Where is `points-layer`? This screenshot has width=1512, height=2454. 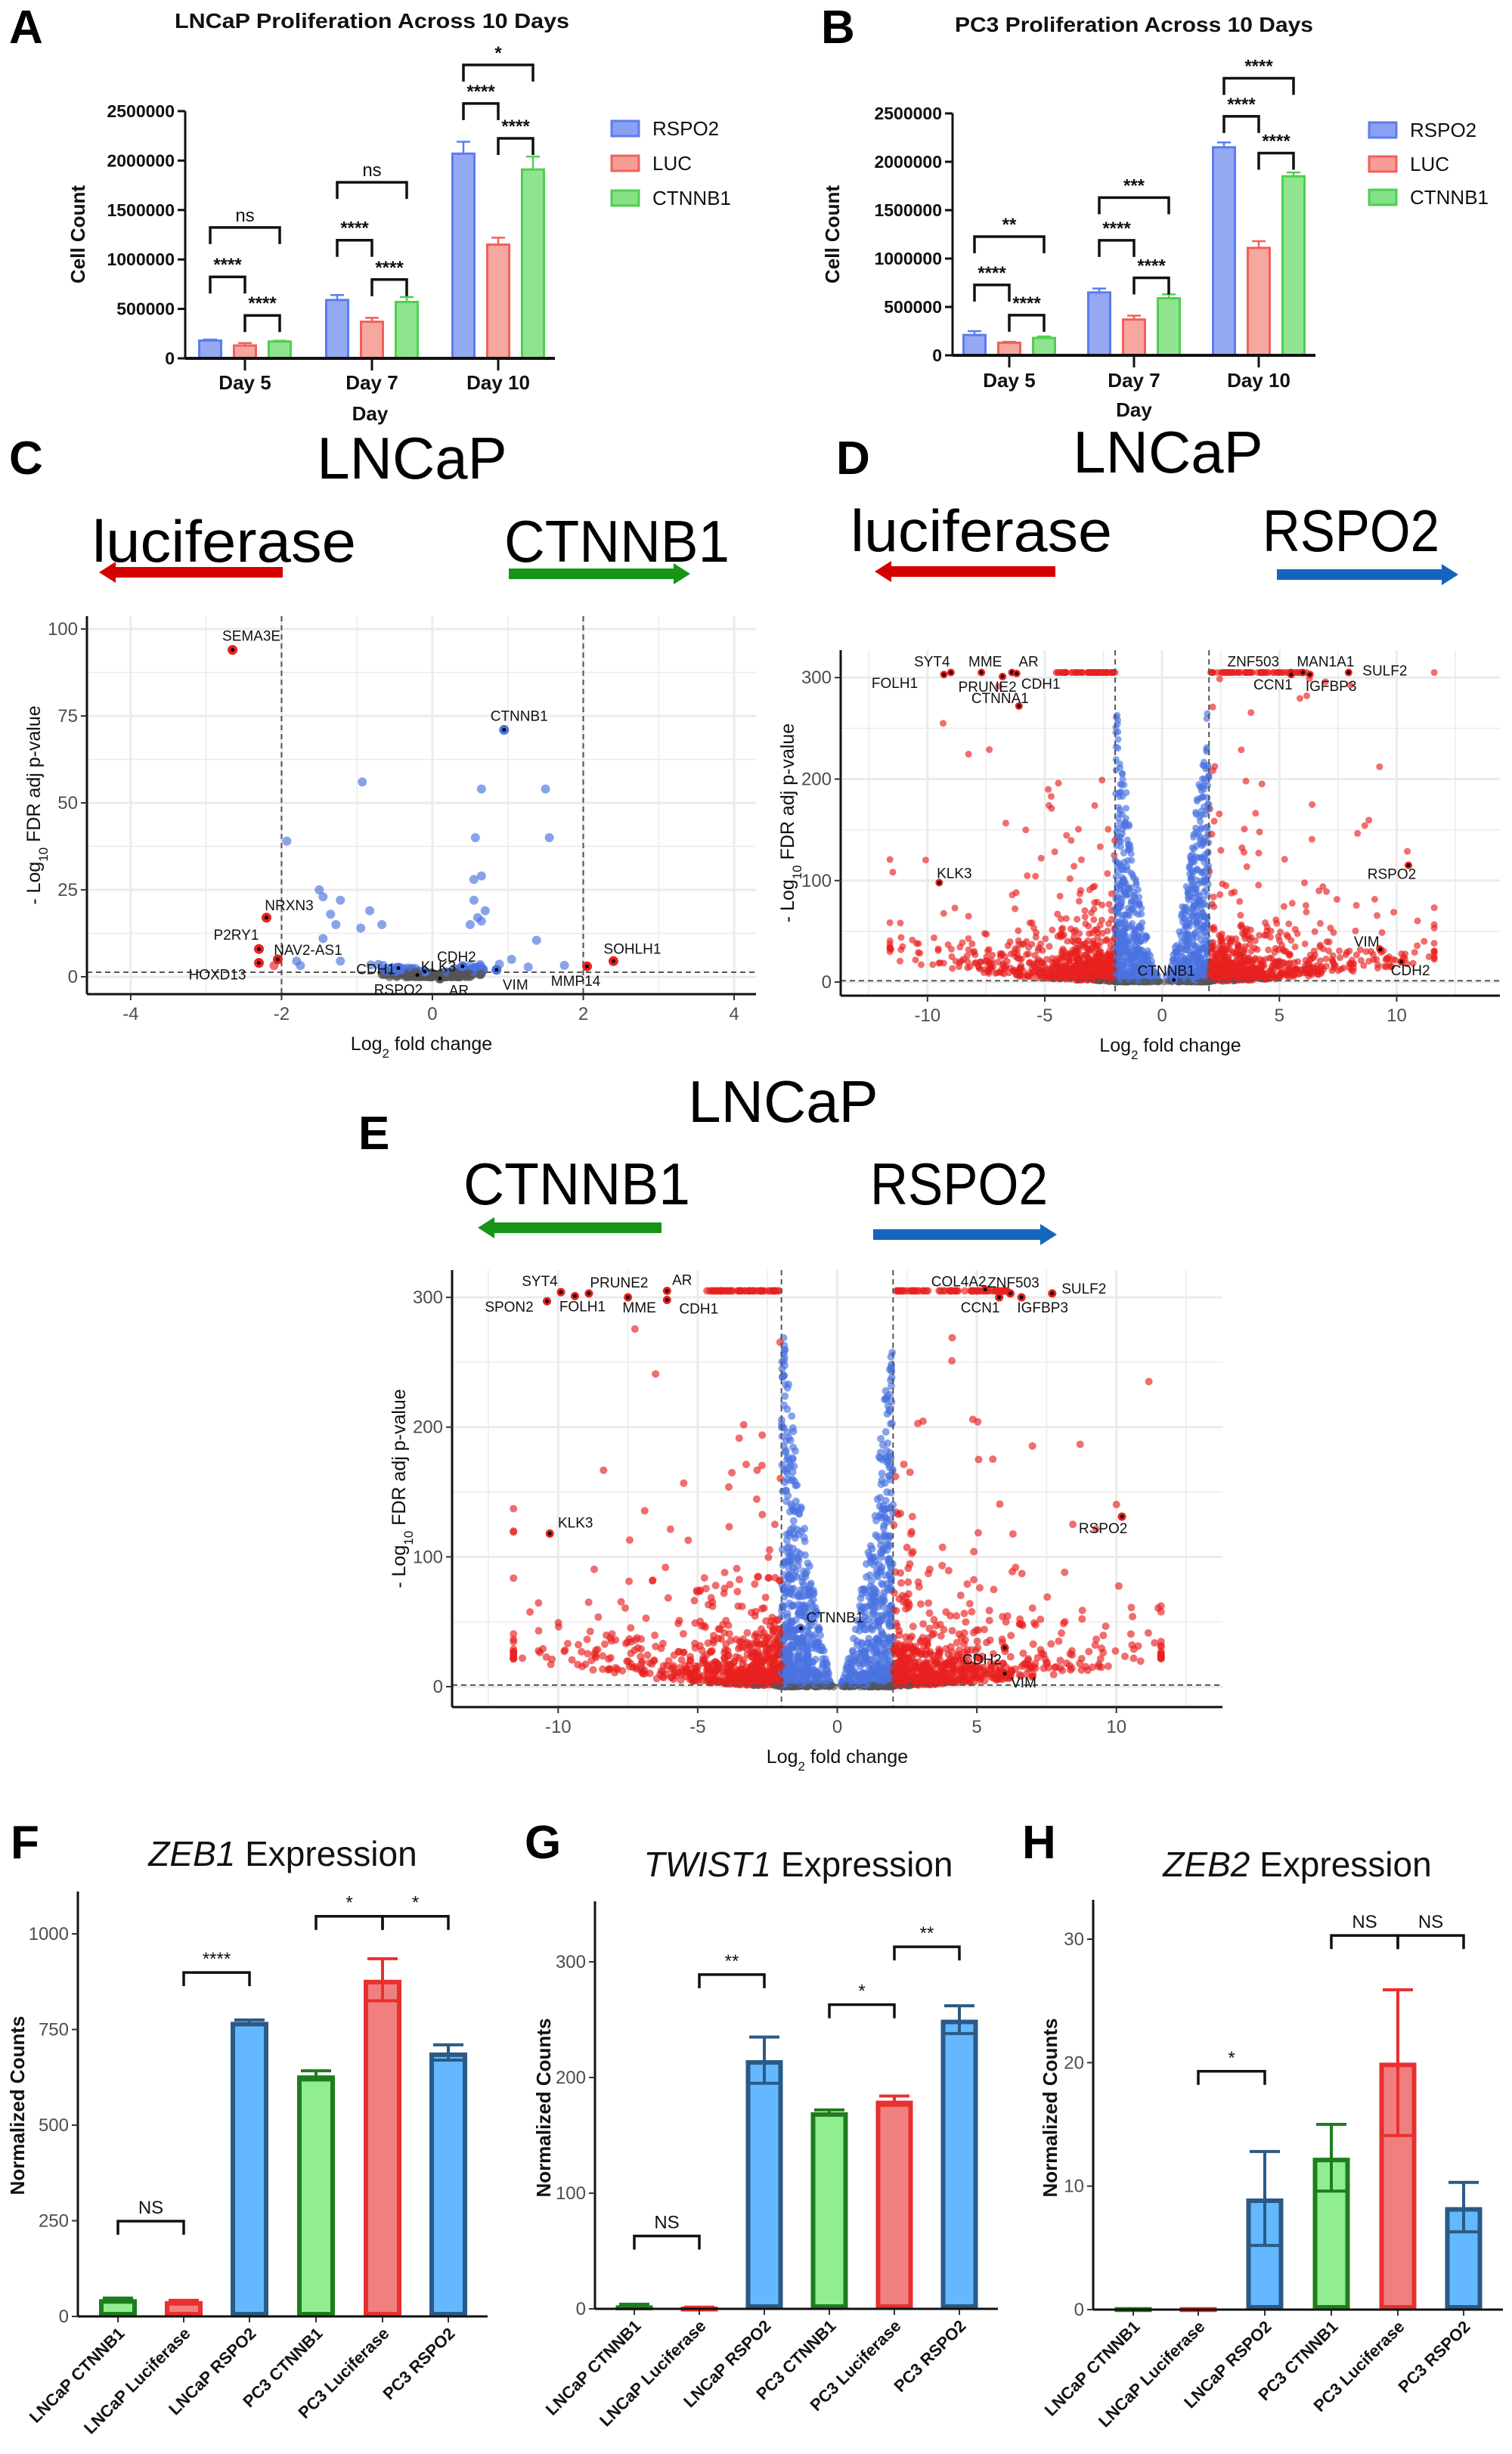
points-layer is located at coordinates (419, 879).